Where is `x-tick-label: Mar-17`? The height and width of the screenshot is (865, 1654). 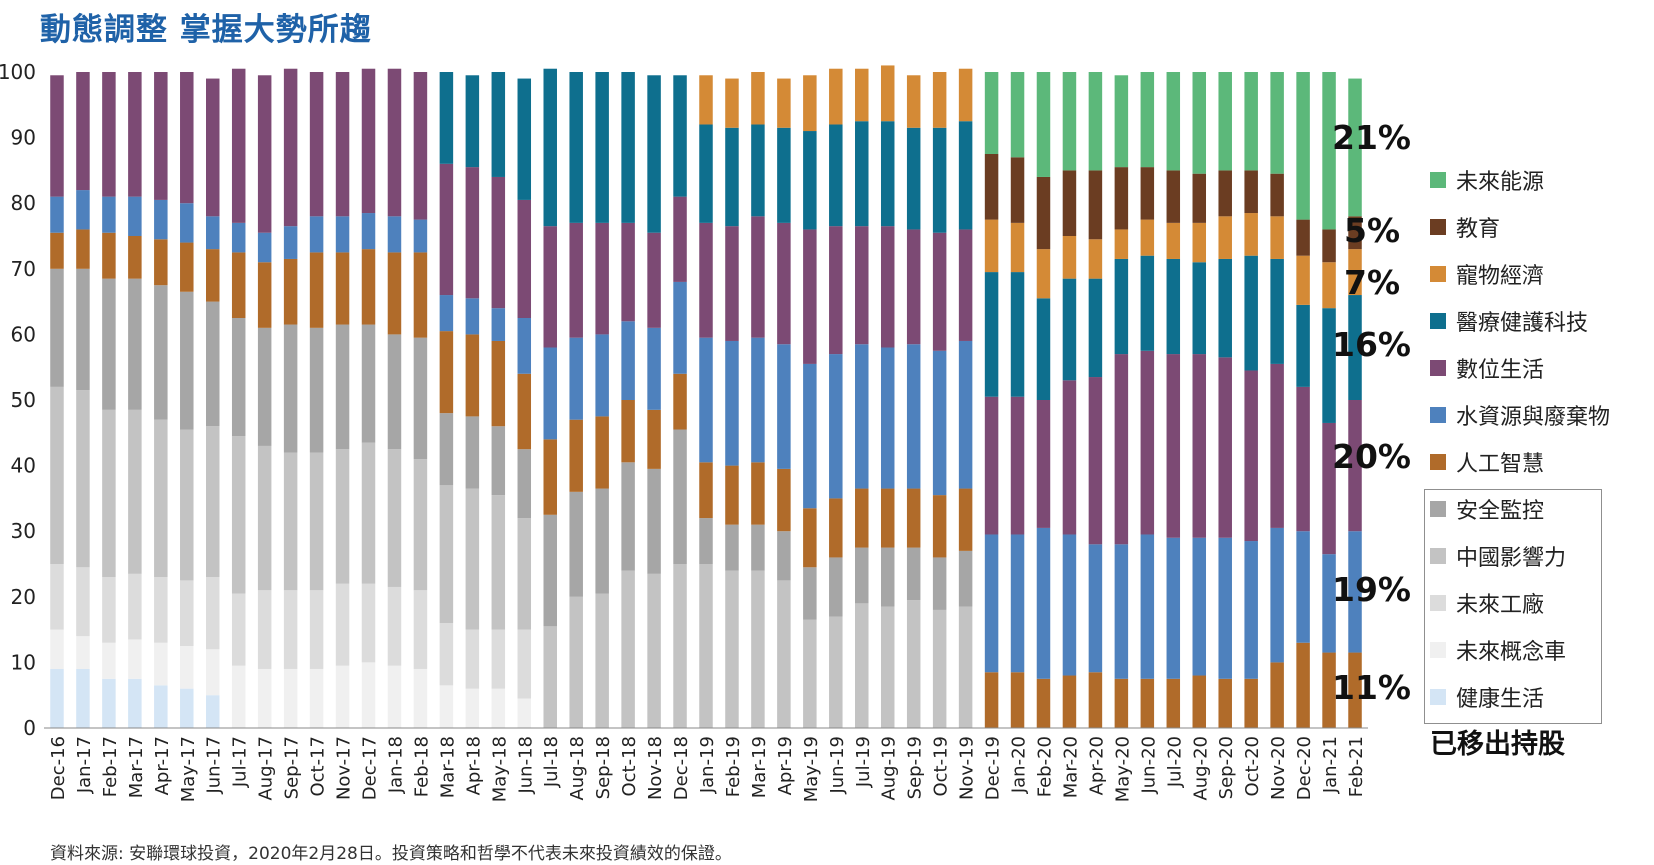 x-tick-label: Mar-17 is located at coordinates (136, 767).